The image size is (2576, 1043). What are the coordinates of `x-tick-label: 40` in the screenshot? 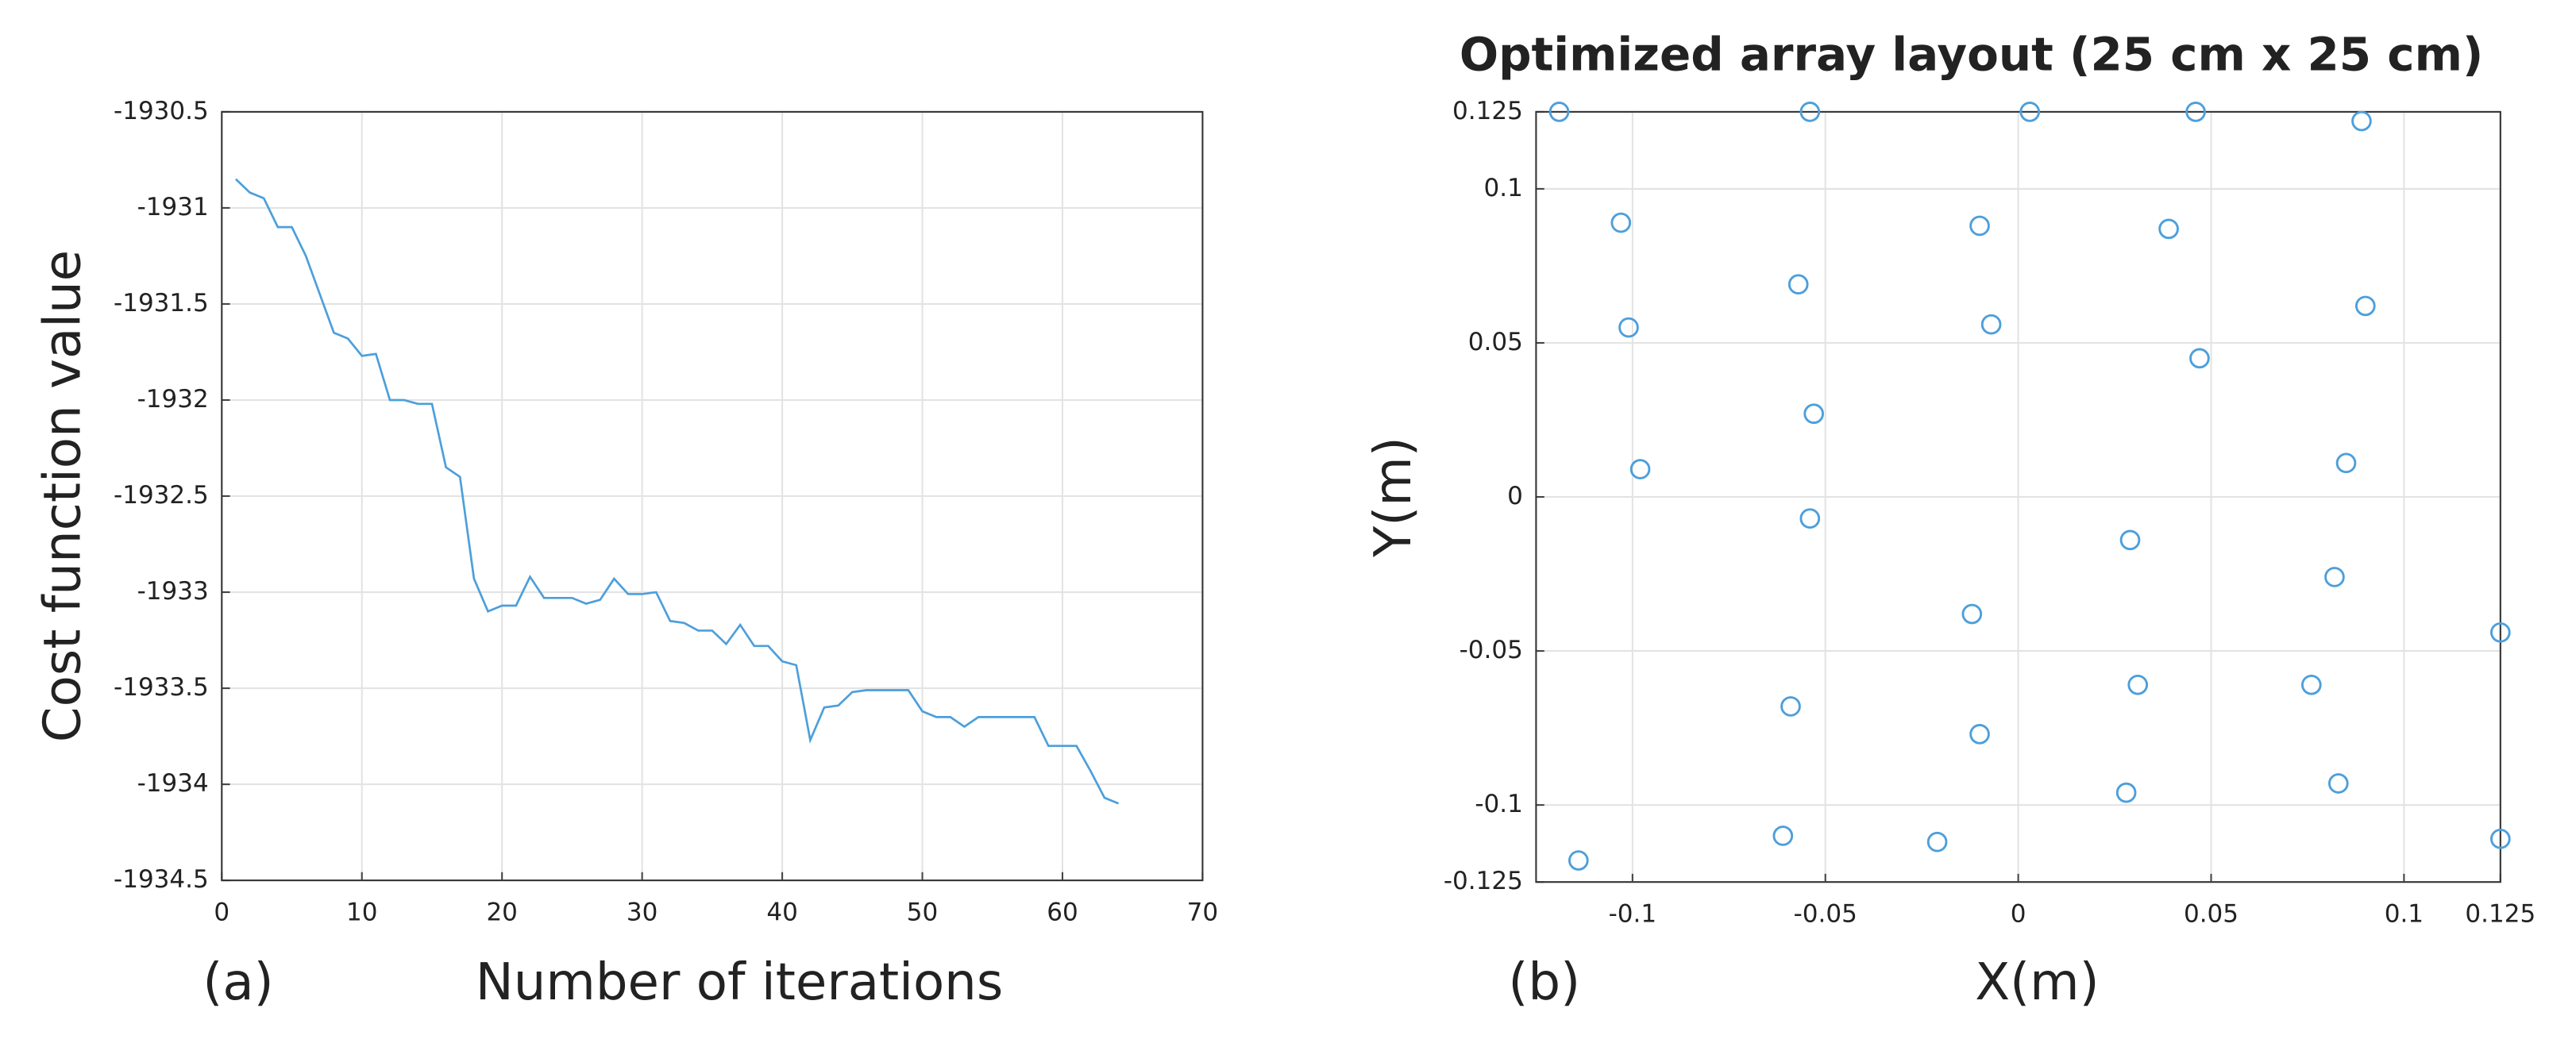 It's located at (781, 912).